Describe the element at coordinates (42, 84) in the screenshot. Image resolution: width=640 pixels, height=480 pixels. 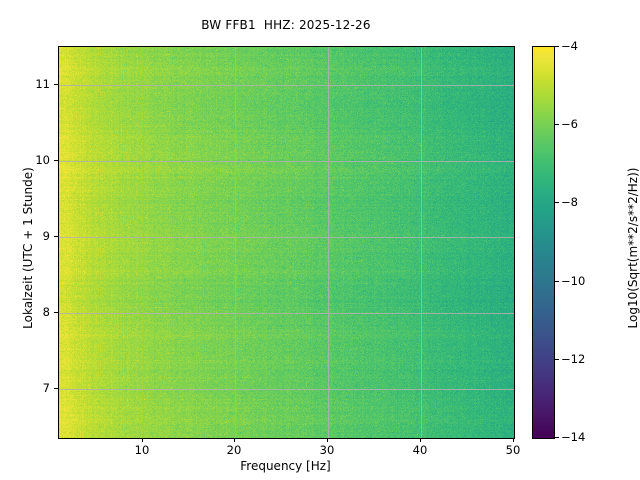
I see `y-axis-tick-label: 11` at that location.